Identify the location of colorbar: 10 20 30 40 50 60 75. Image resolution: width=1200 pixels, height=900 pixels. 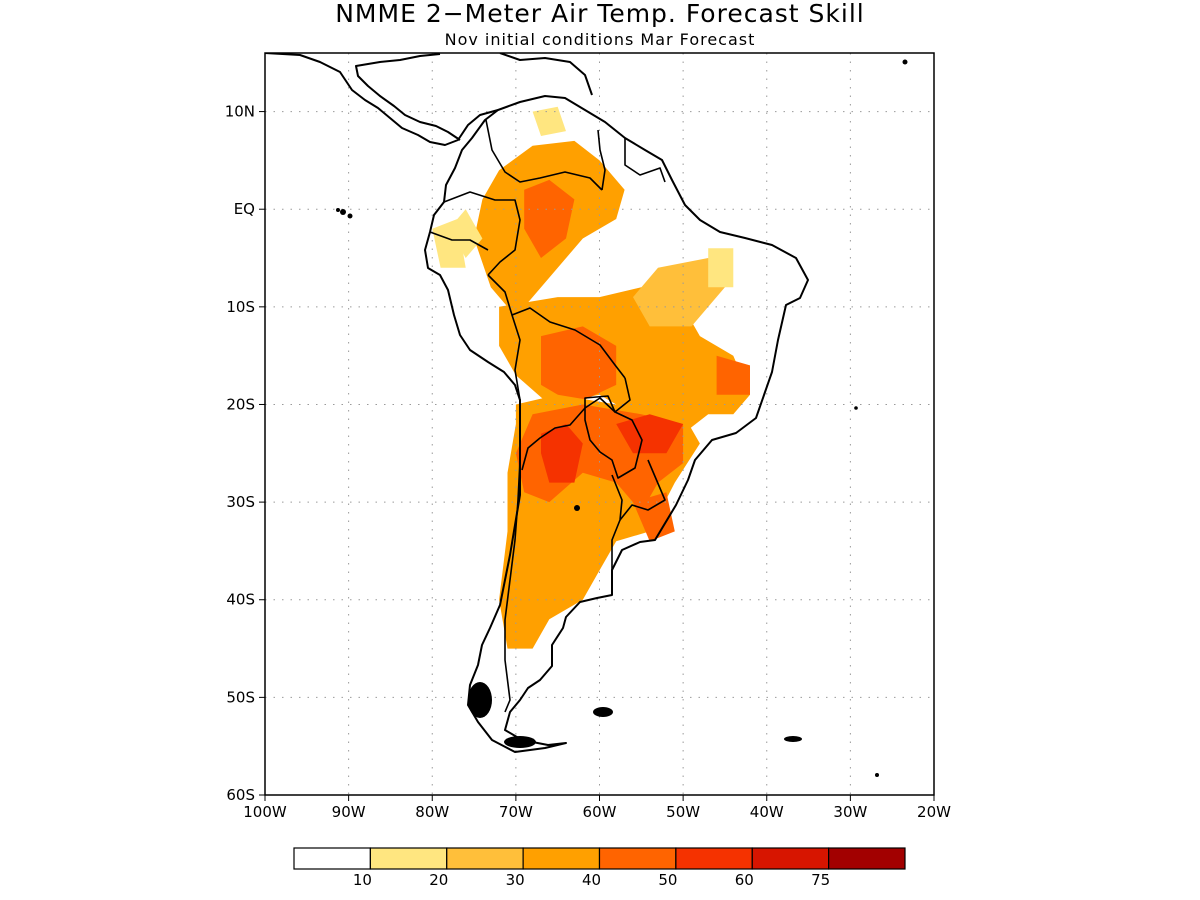
(599, 868).